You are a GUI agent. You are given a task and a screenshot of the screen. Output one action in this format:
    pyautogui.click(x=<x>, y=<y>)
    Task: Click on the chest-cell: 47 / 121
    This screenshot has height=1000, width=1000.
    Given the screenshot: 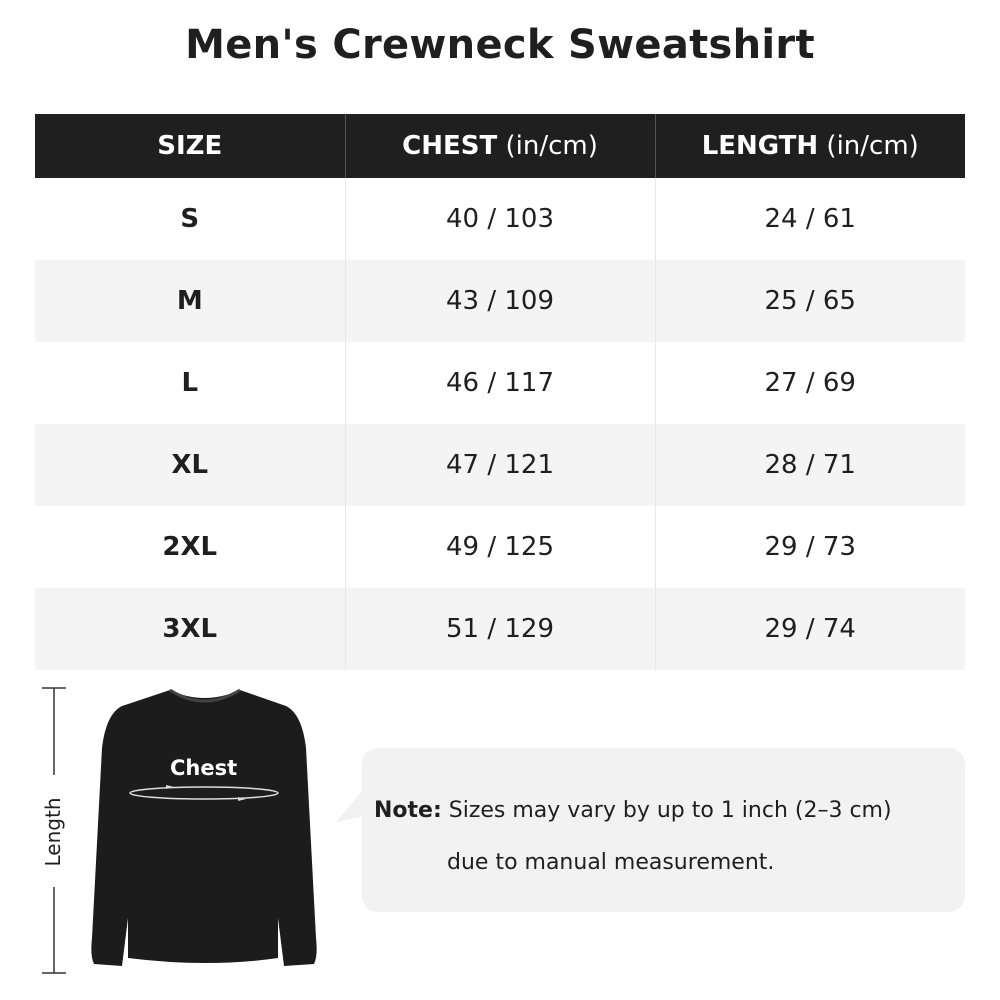 What is the action you would take?
    pyautogui.click(x=500, y=465)
    